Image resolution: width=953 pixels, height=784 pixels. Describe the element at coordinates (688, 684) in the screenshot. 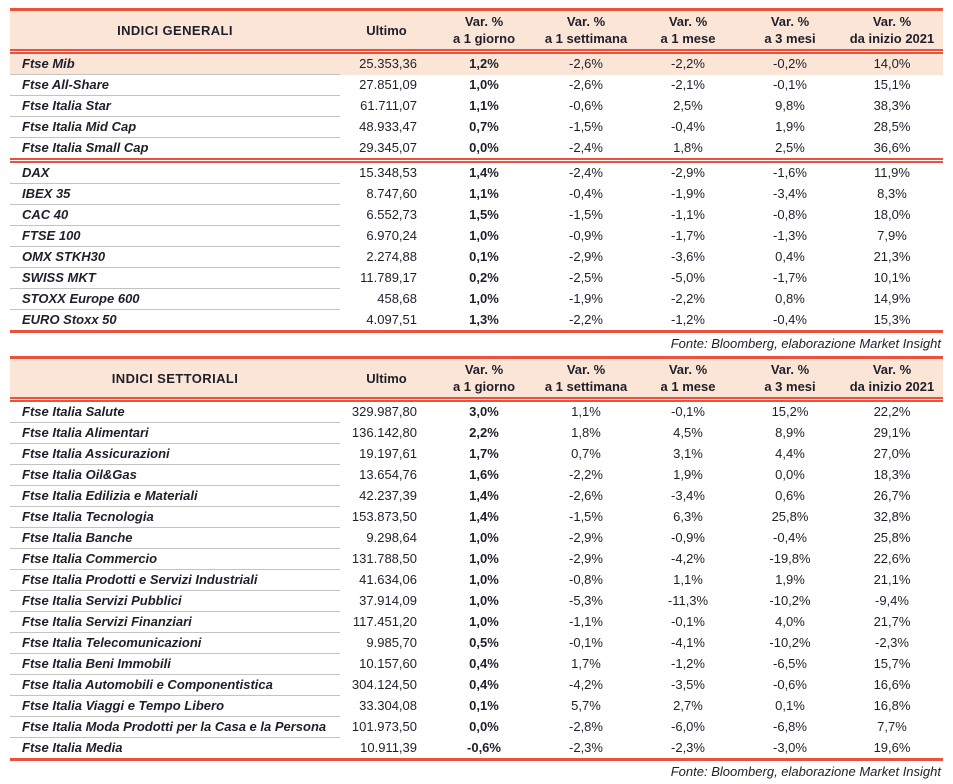

I see `var-1-mese-cell: -3,5%` at that location.